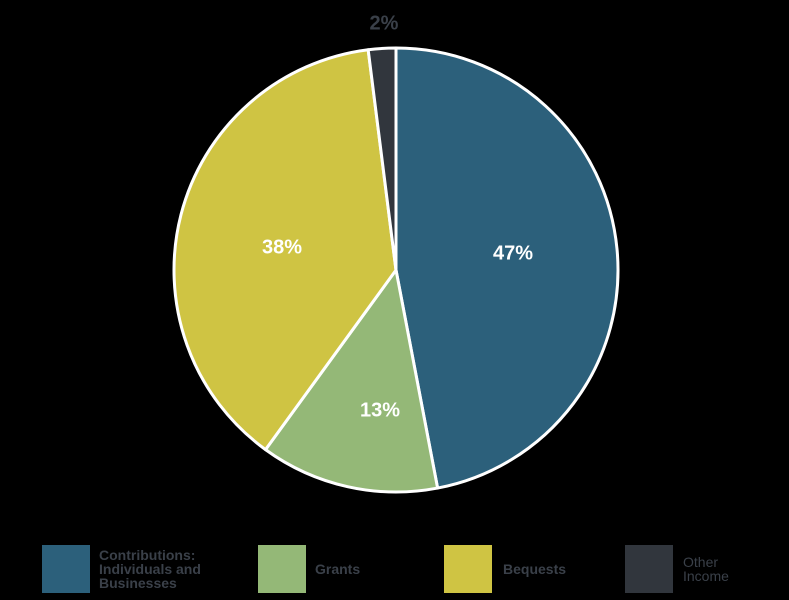 This screenshot has width=789, height=600. What do you see at coordinates (282, 247) in the screenshot?
I see `pie-label-bequests: 38%` at bounding box center [282, 247].